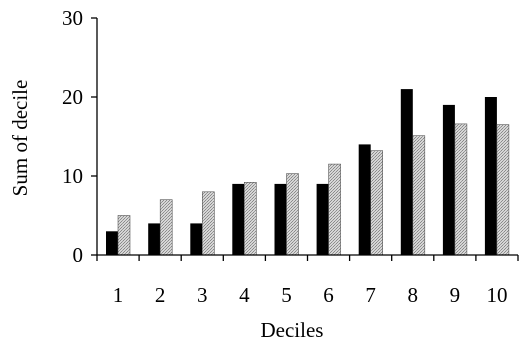  I want to click on y-tick-label-0: 0, so click(78, 255).